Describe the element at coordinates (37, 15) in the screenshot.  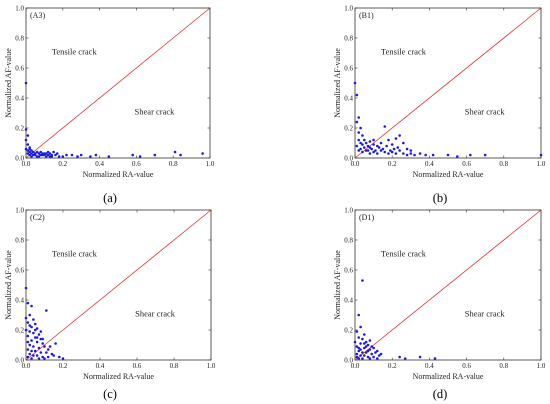
I see `panel-label: (A3)` at that location.